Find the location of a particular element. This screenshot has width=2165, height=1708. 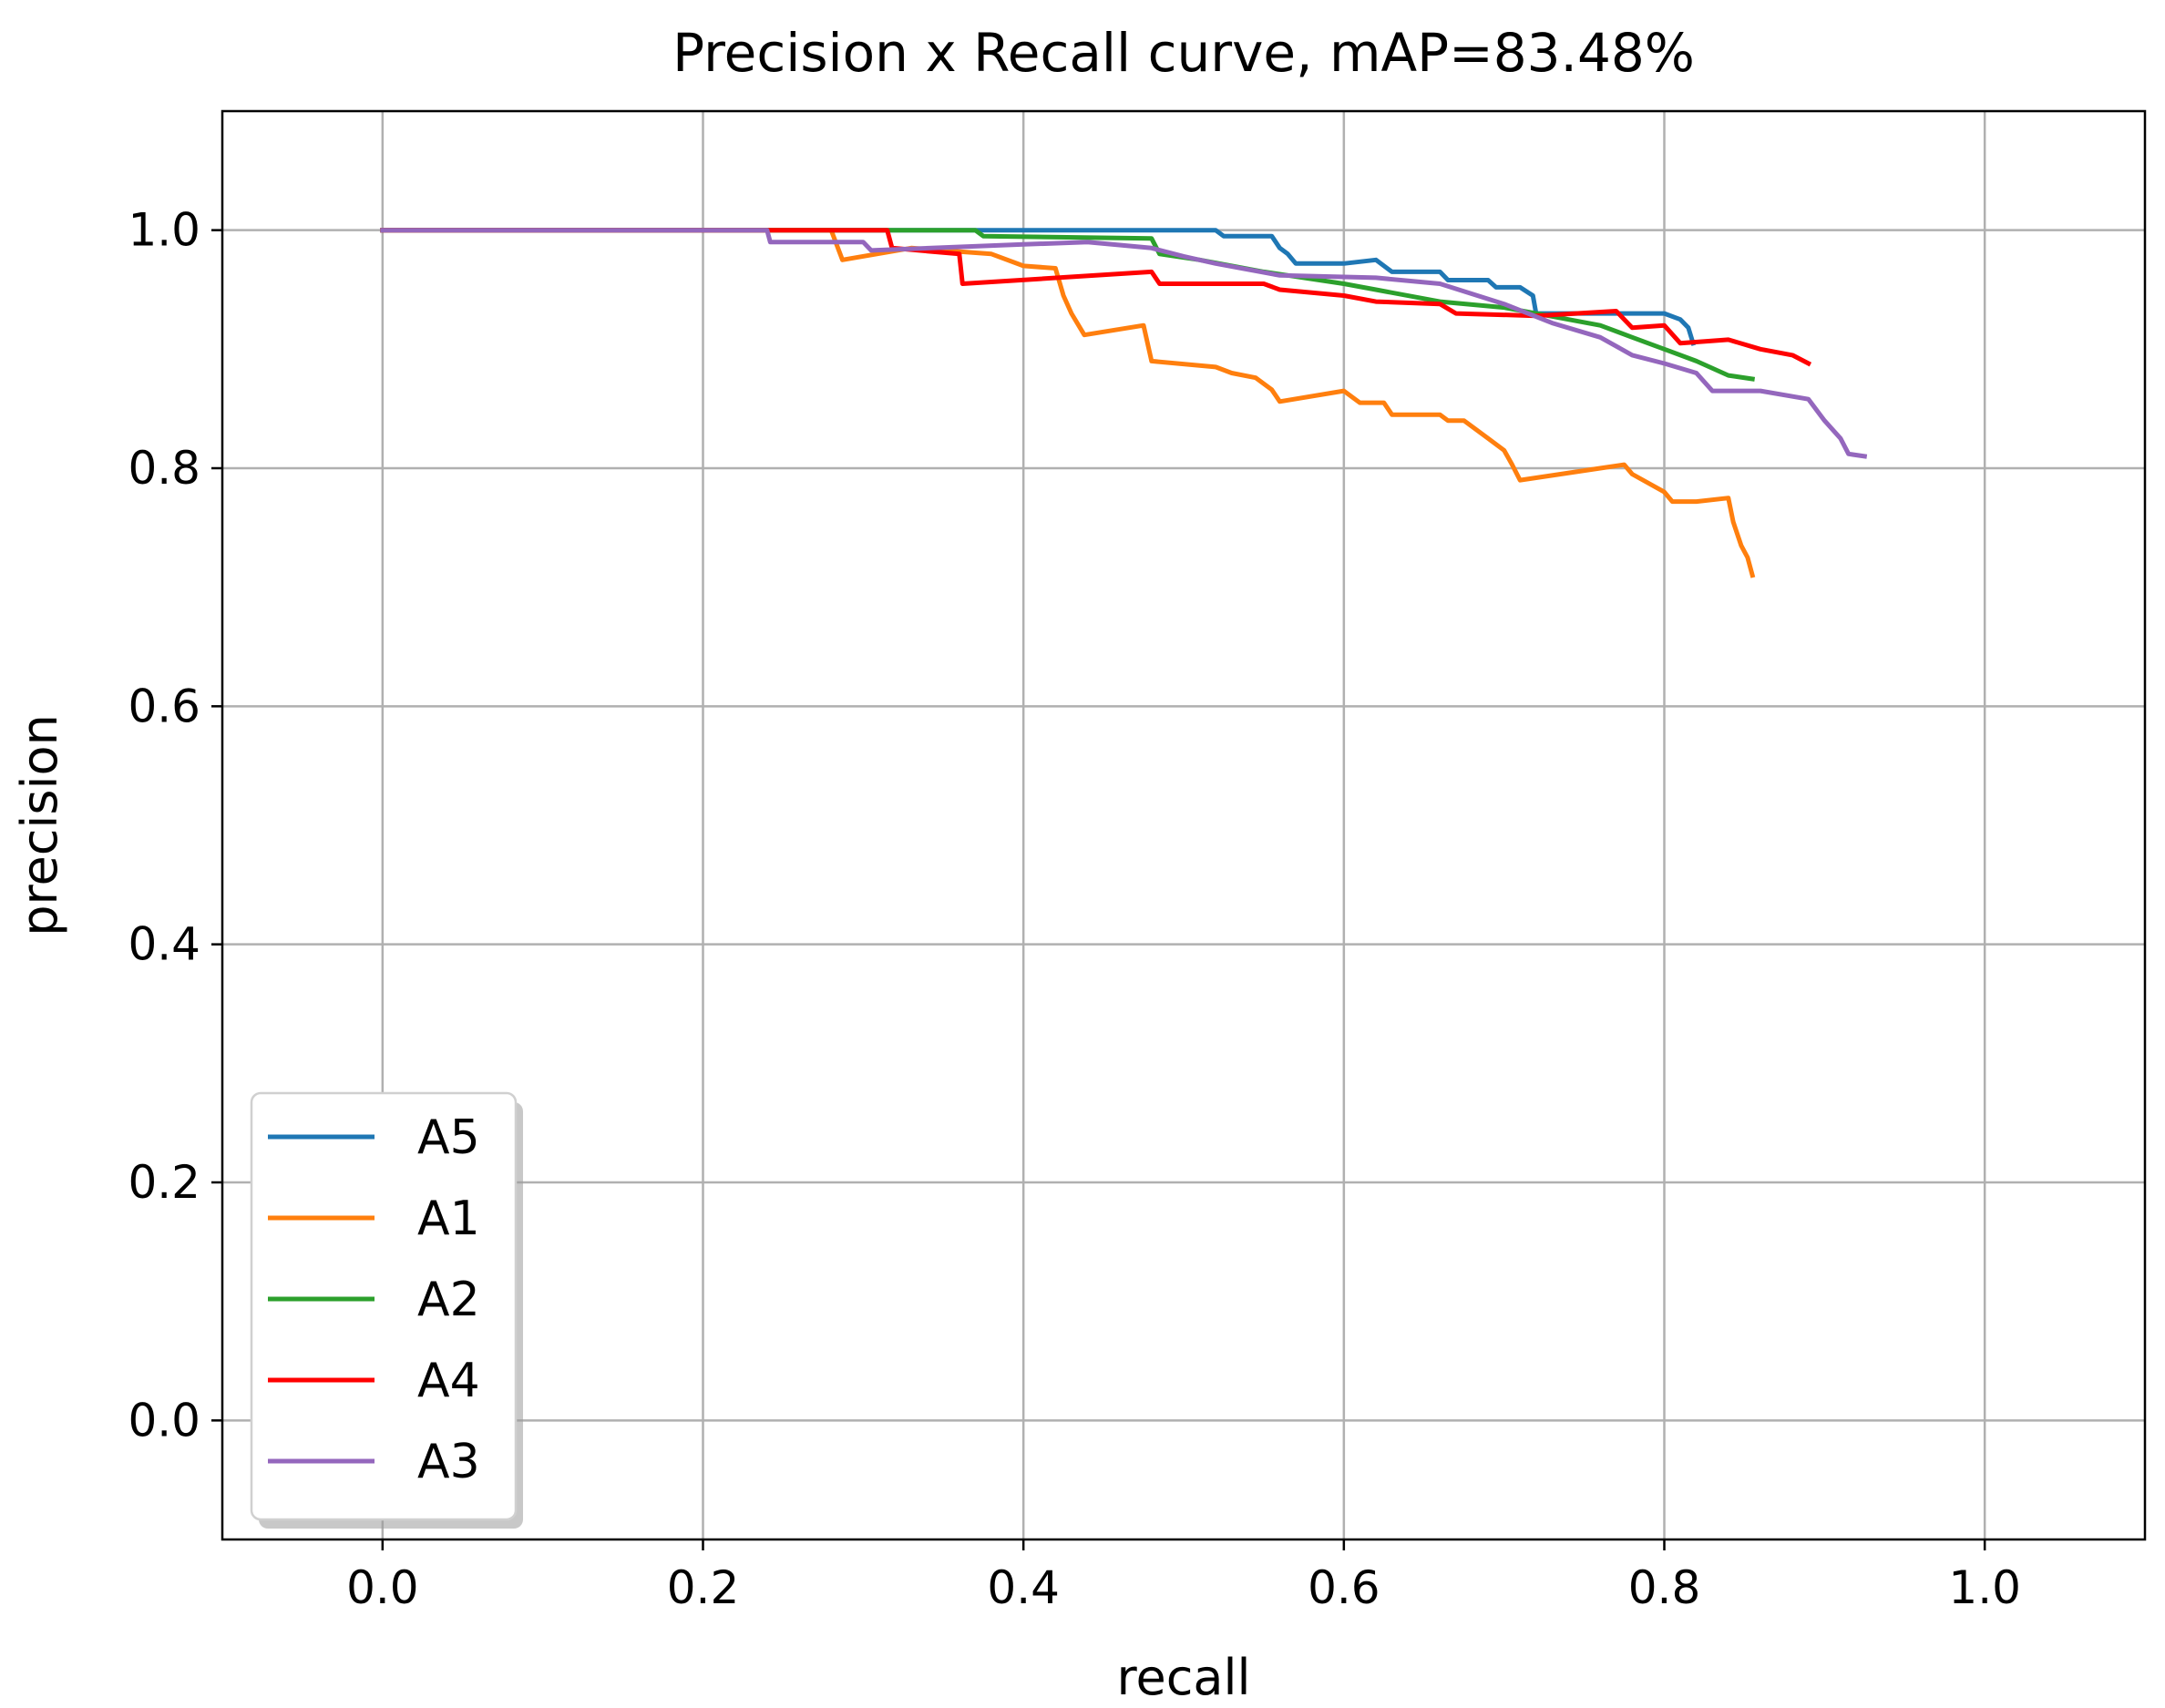

x-tick-label: 0.8 is located at coordinates (1665, 1588).